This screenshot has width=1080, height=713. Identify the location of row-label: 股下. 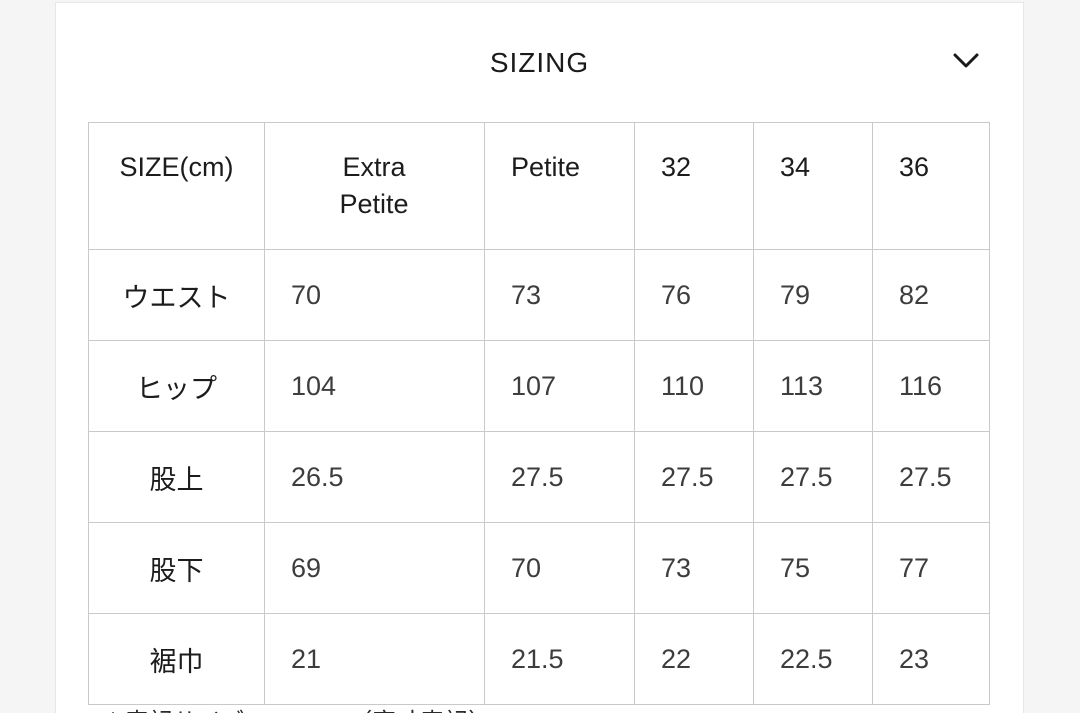
(176, 568).